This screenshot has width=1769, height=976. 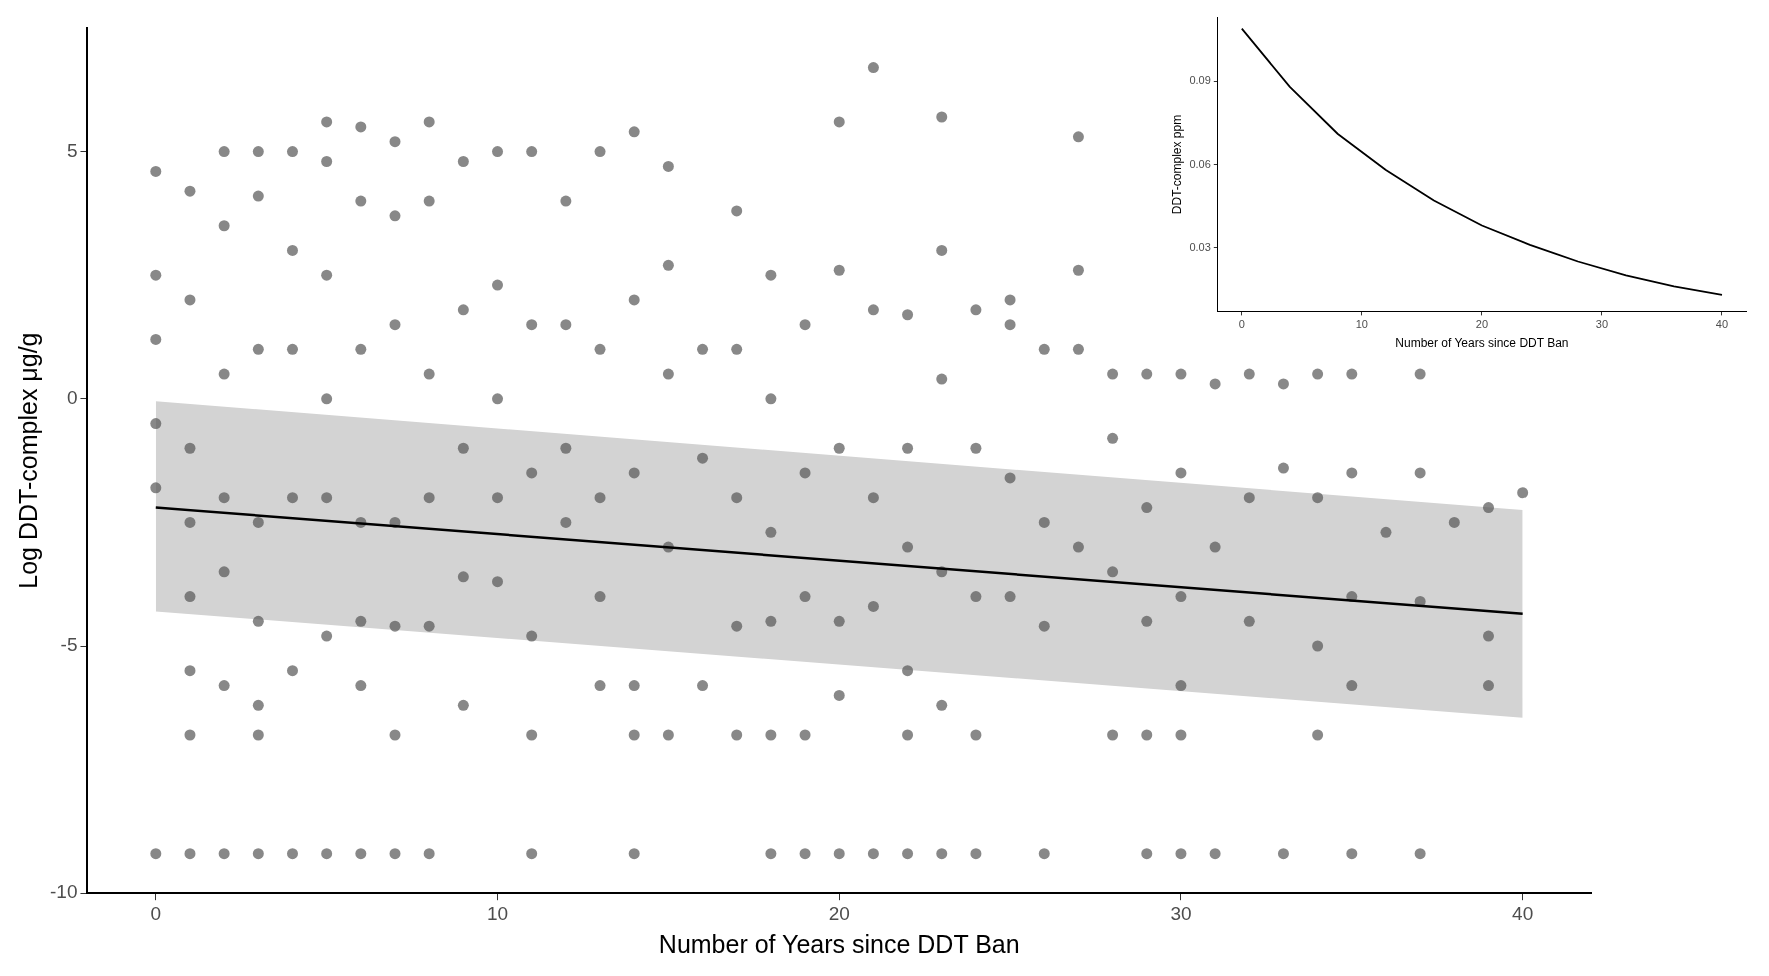 What do you see at coordinates (1200, 163) in the screenshot?
I see `y-tick-label: 0.06` at bounding box center [1200, 163].